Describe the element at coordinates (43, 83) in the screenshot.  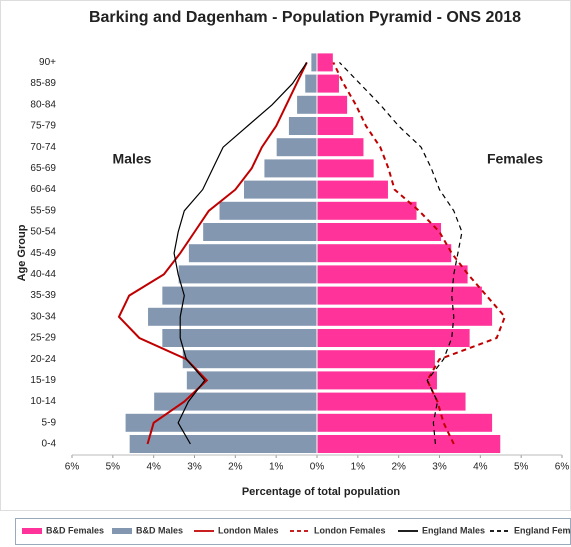
I see `y-tick-label: 85-89` at that location.